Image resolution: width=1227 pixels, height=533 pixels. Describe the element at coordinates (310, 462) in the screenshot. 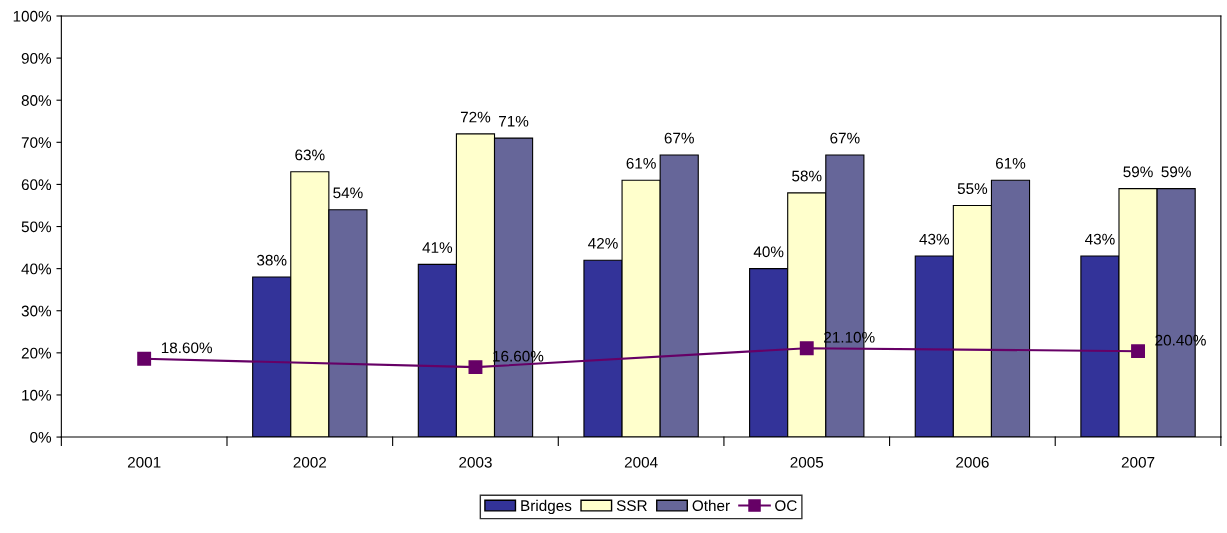

I see `x-tick-label: 2002` at that location.